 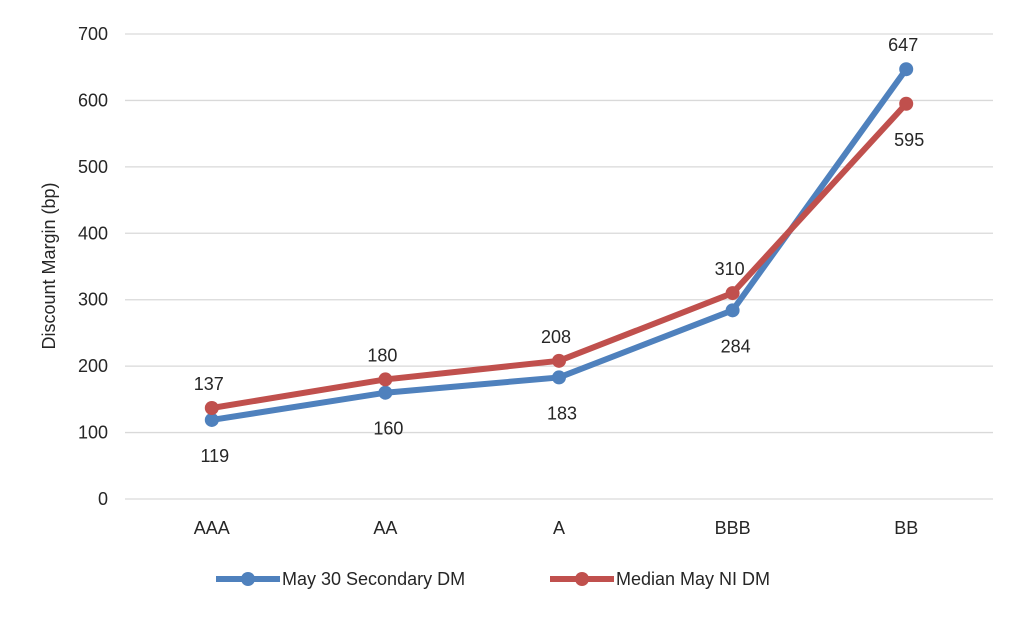 What do you see at coordinates (906, 528) in the screenshot?
I see `x-tick-label: BB` at bounding box center [906, 528].